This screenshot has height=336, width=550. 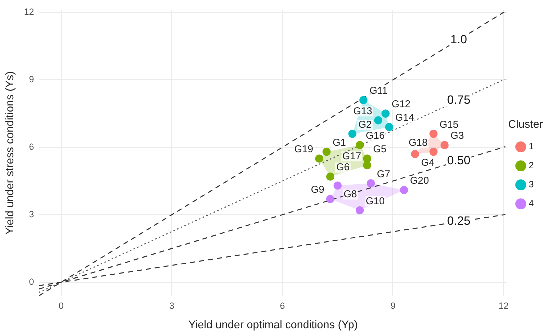 What do you see at coordinates (283, 305) in the screenshot?
I see `x-tick-label: 6` at bounding box center [283, 305].